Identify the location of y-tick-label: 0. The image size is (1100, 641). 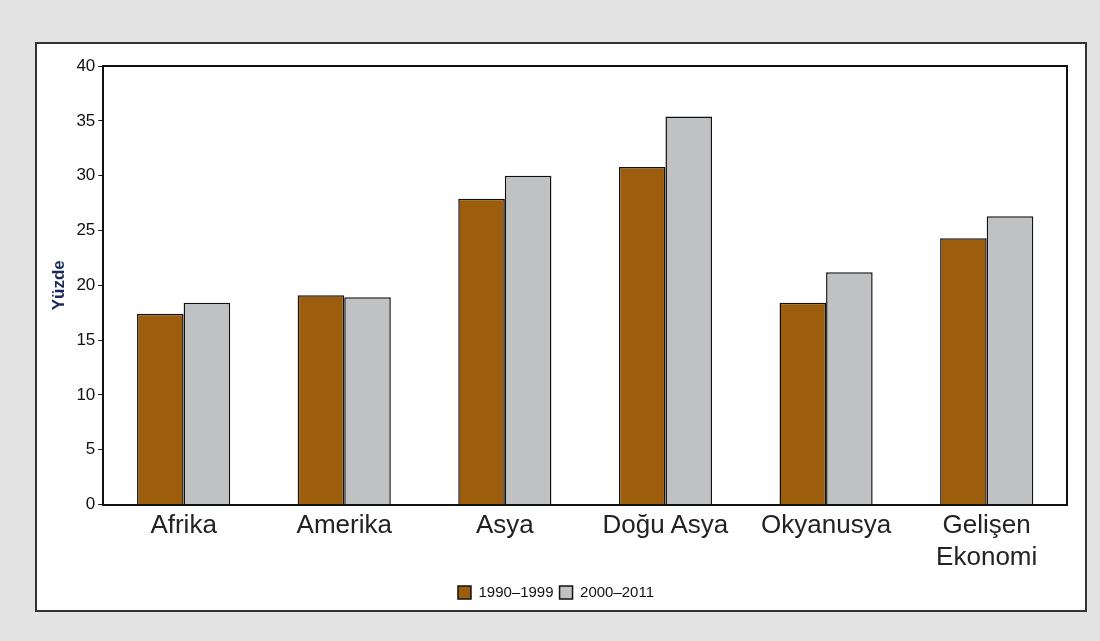
(90, 504).